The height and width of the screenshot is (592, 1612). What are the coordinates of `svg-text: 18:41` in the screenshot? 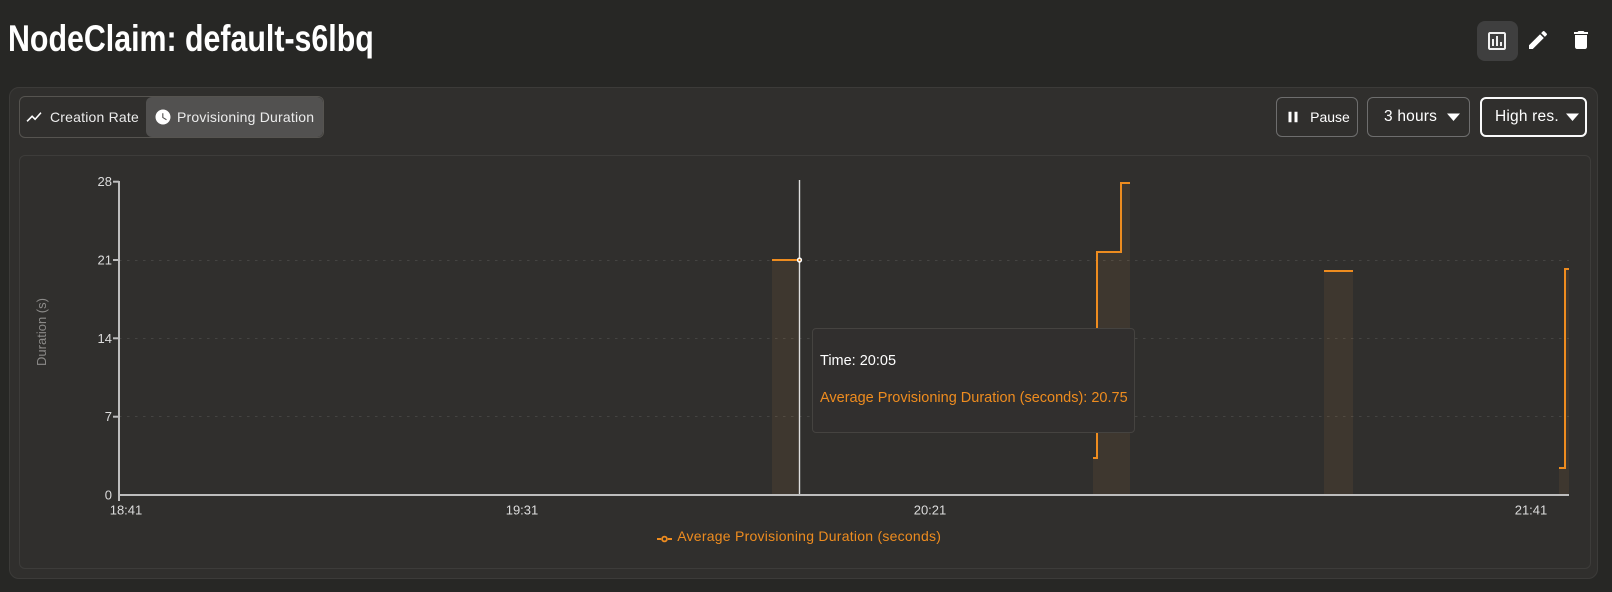 It's located at (126, 510).